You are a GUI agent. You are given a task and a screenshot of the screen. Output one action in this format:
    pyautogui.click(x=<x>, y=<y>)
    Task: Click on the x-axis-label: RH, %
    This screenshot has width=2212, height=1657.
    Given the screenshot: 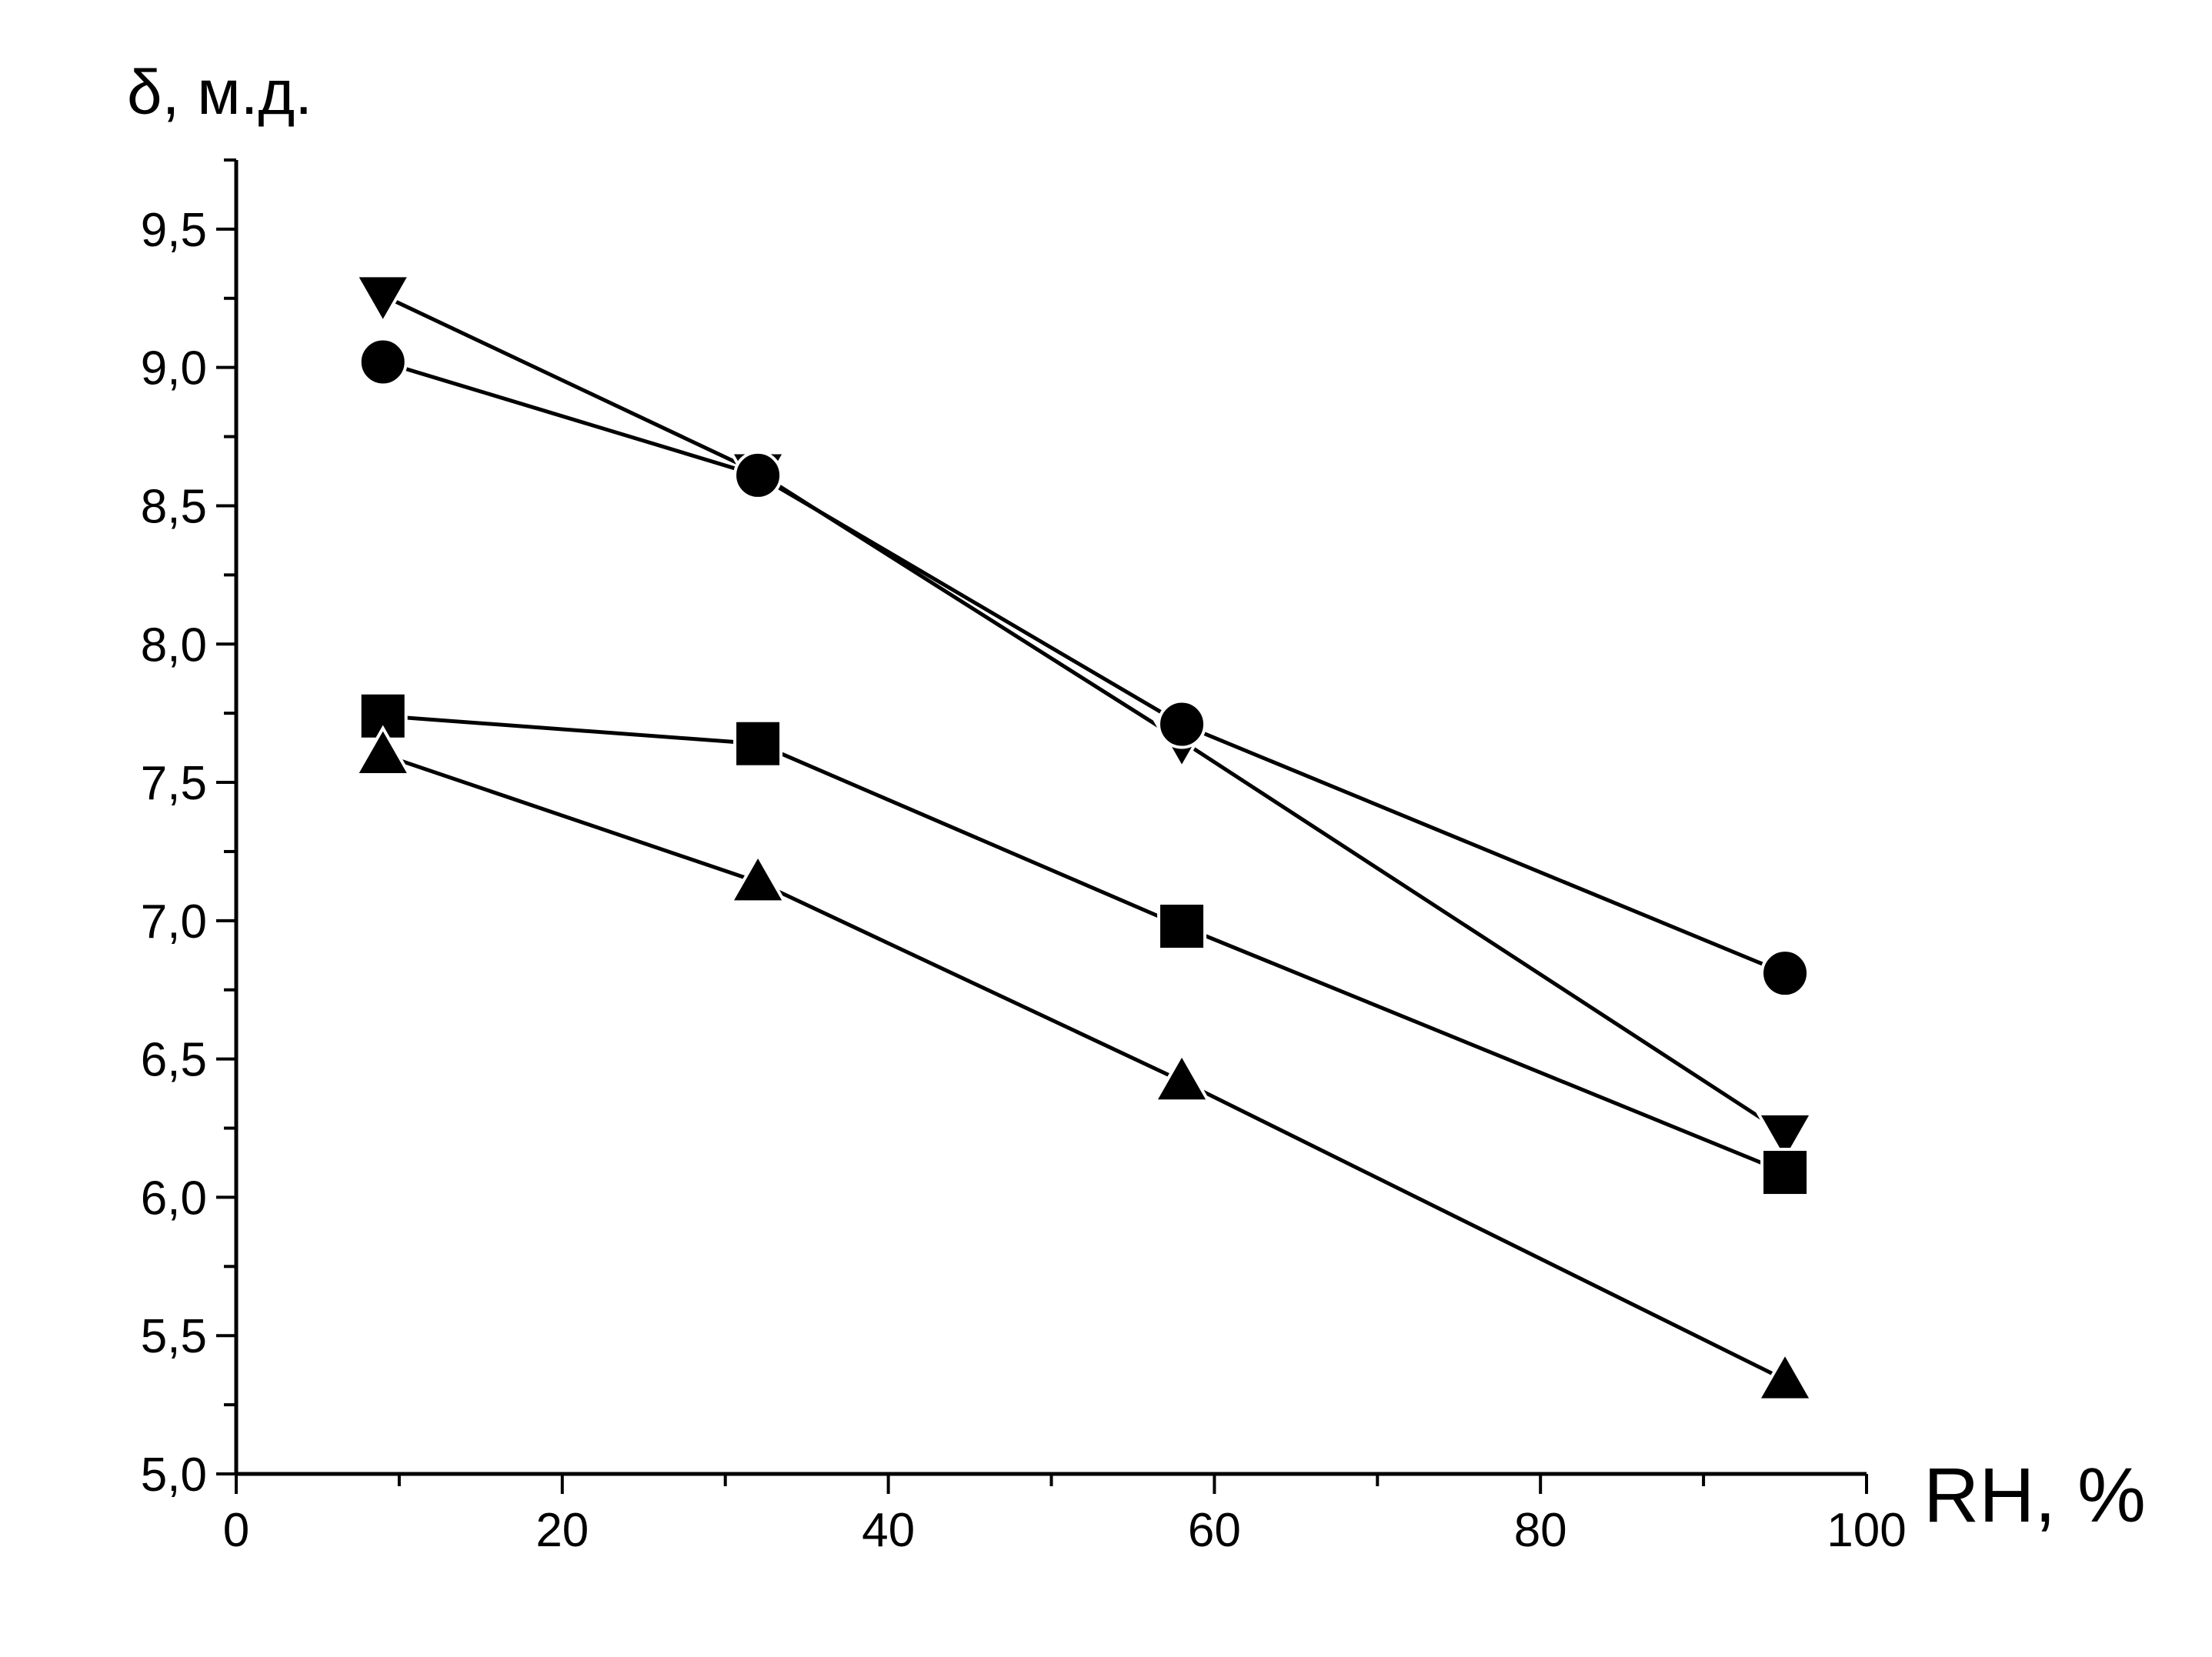 What is the action you would take?
    pyautogui.click(x=2034, y=1495)
    